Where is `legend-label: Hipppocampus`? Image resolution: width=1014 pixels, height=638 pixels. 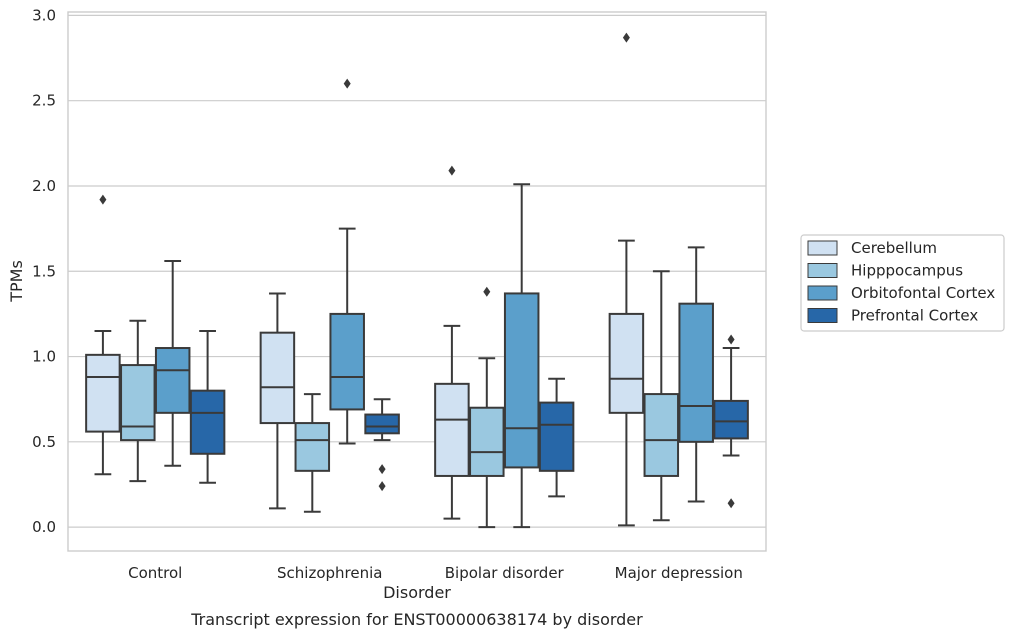
legend-label: Hipppocampus is located at coordinates (907, 271).